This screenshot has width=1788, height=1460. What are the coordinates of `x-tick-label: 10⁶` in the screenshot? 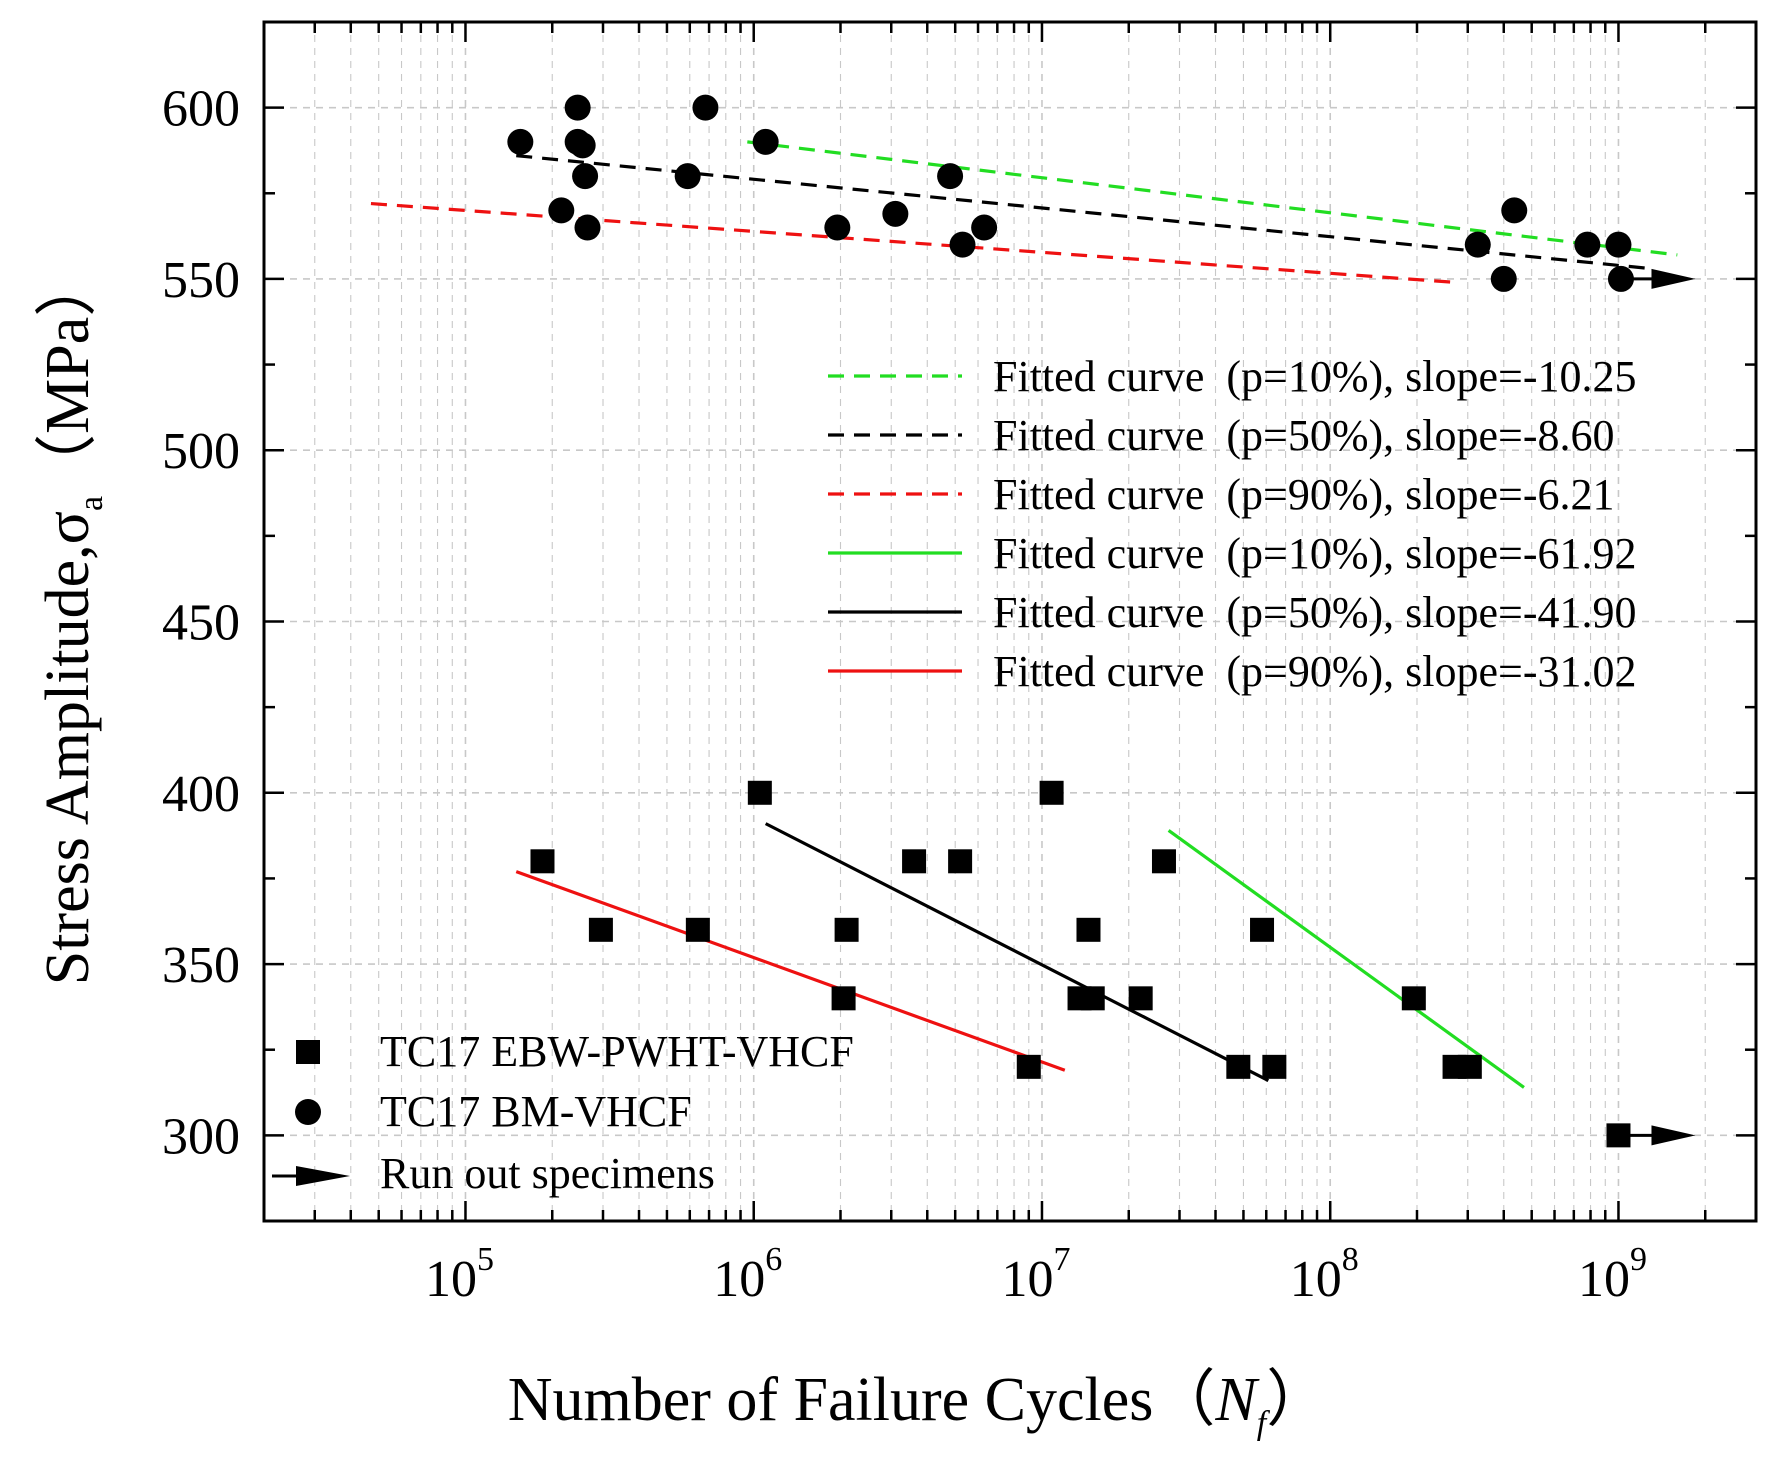 It's located at (747, 1274).